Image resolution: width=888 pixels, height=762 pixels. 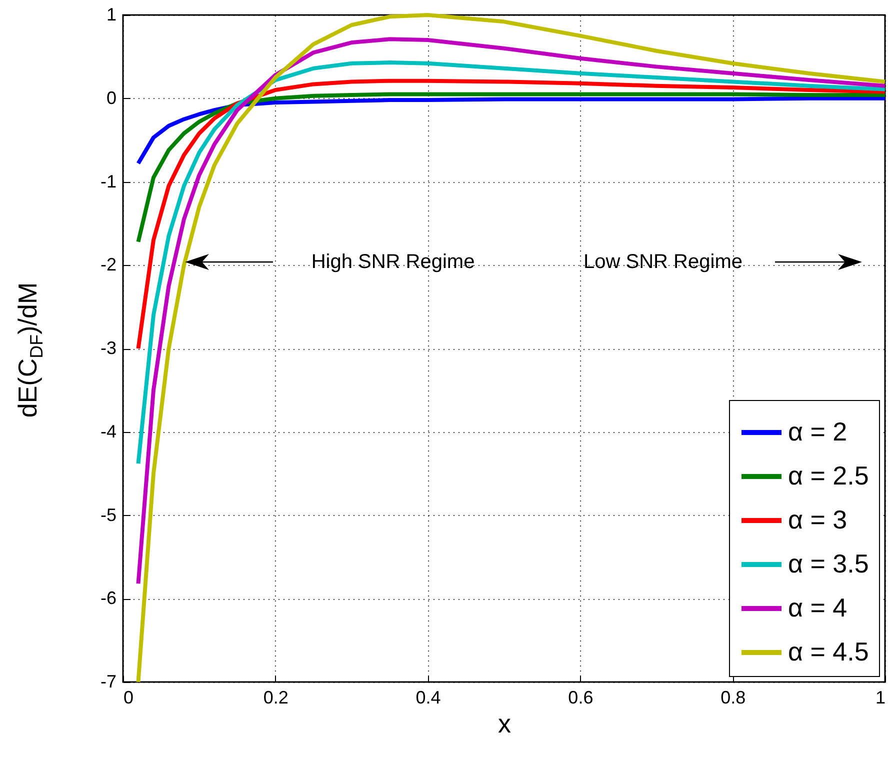 What do you see at coordinates (393, 262) in the screenshot?
I see `annotation: High SNR Regime` at bounding box center [393, 262].